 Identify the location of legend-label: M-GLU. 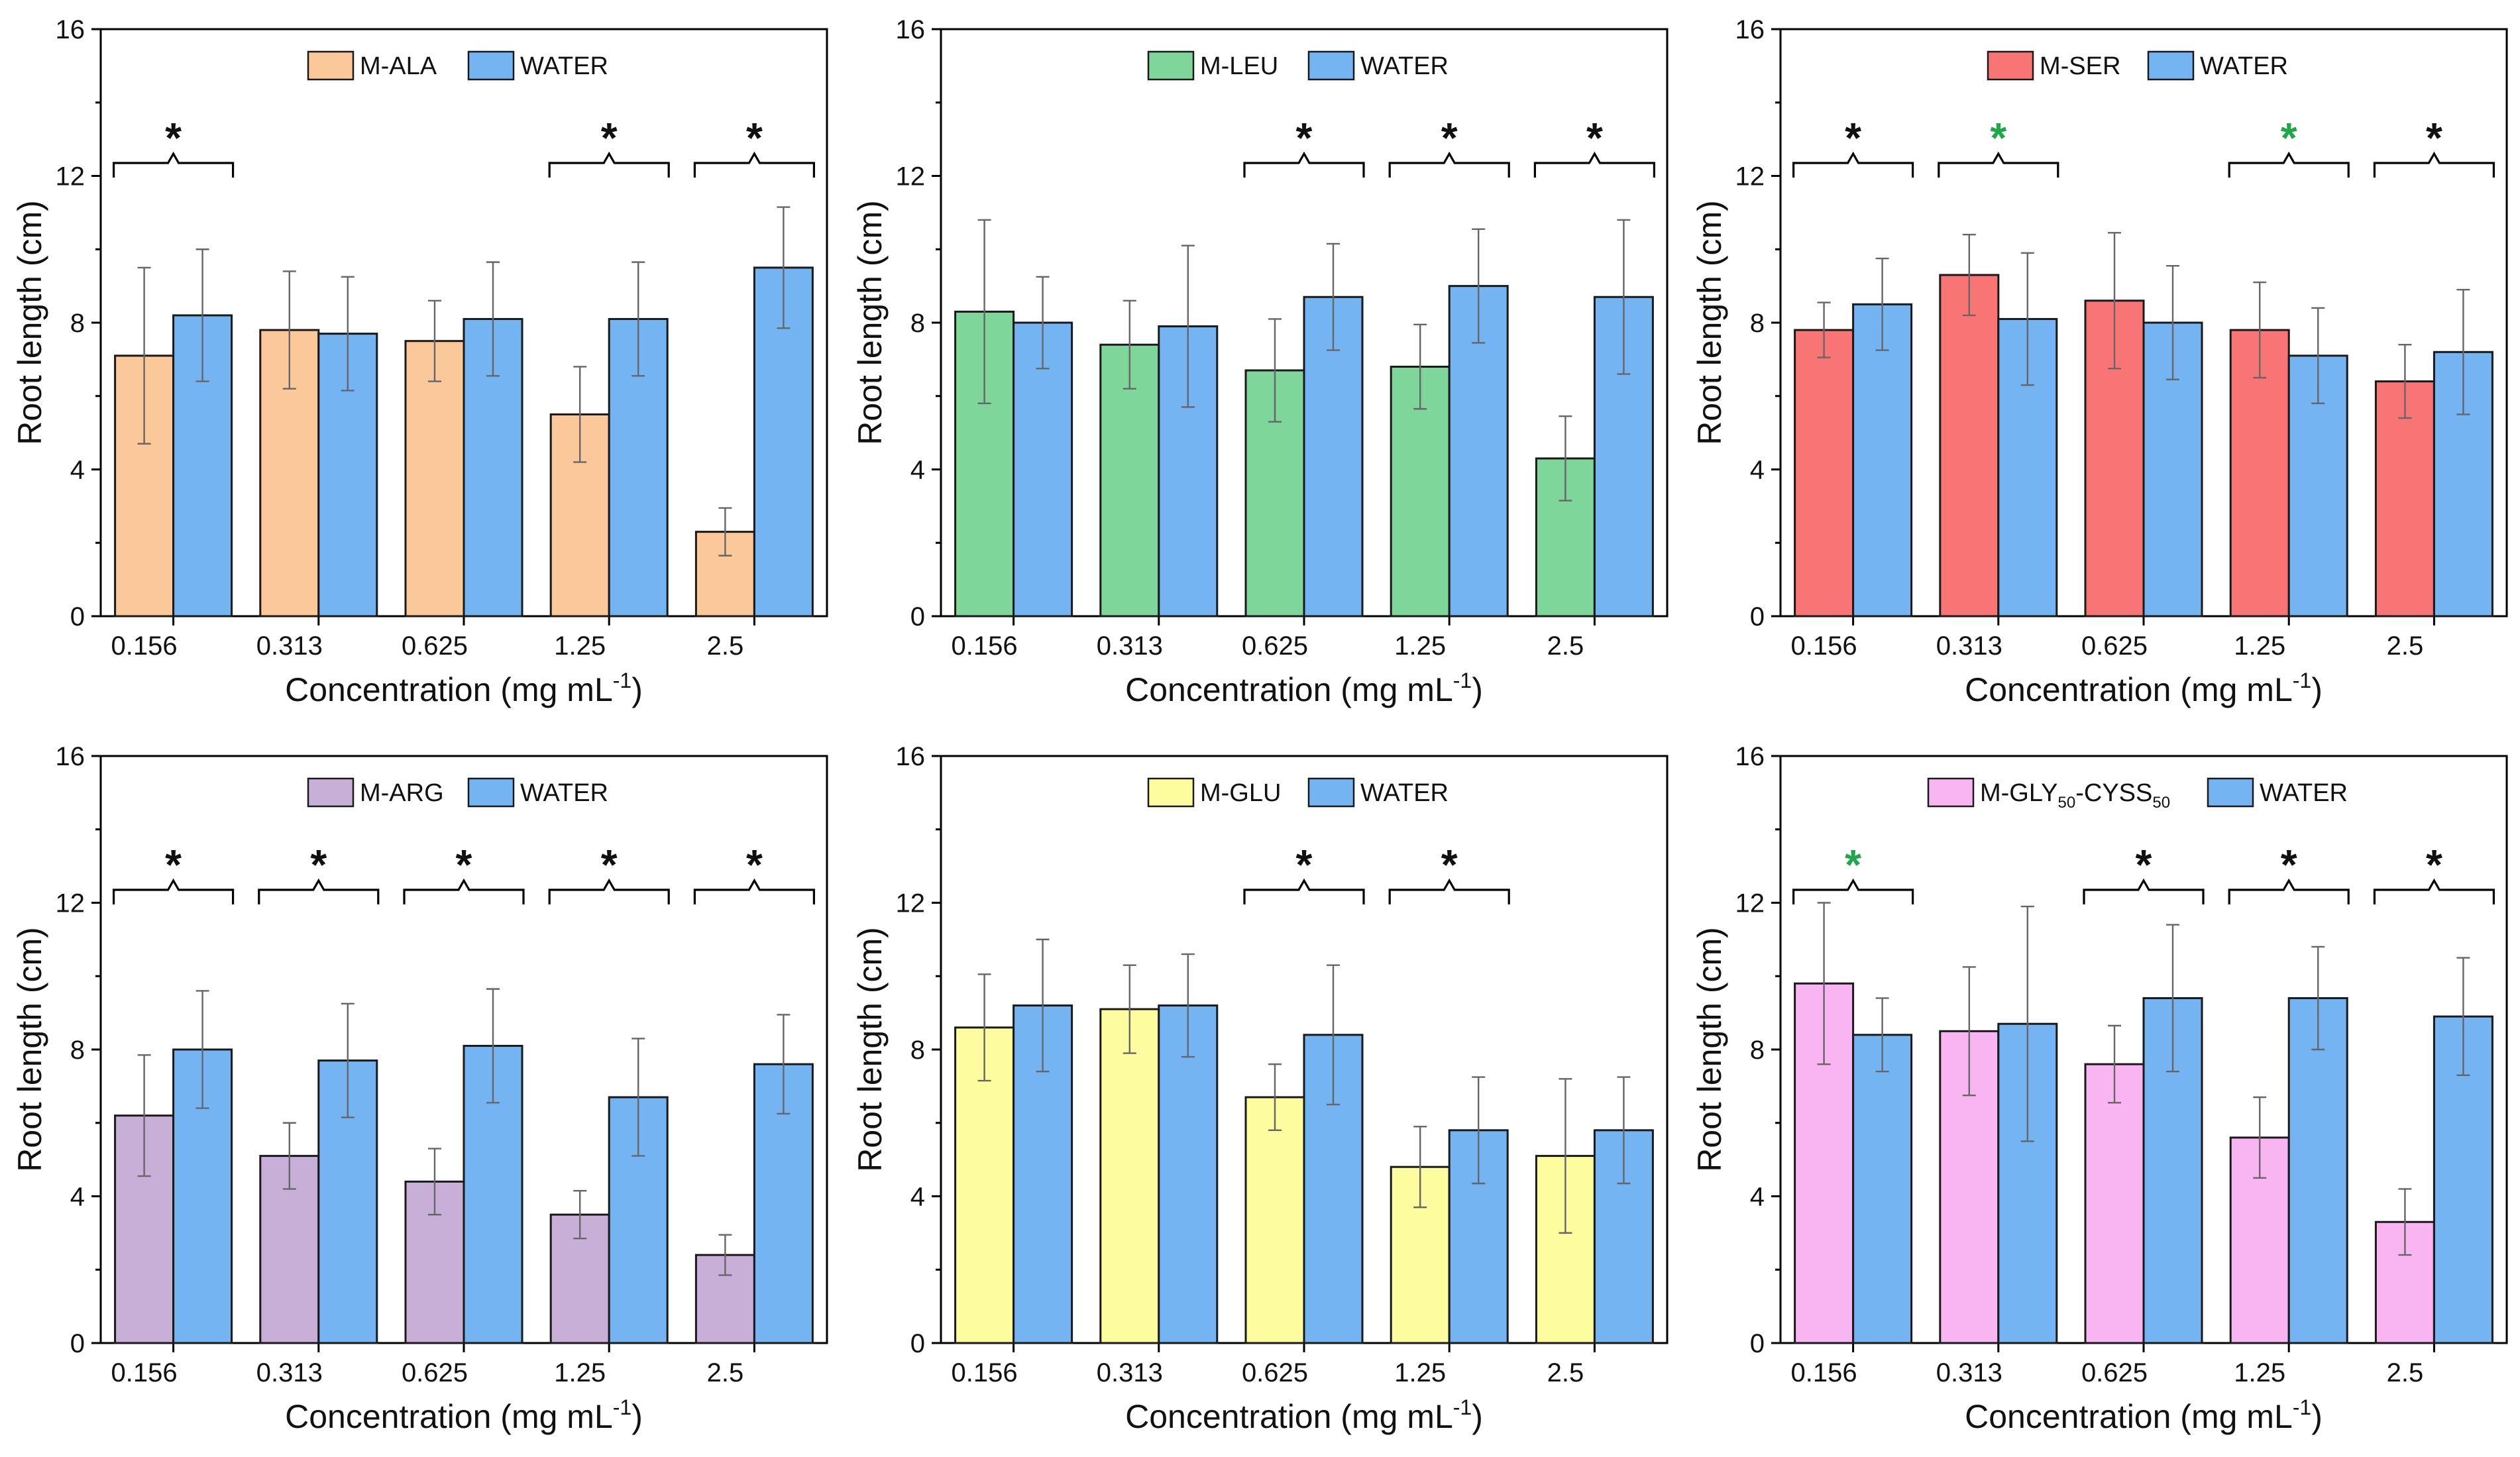
(1240, 793).